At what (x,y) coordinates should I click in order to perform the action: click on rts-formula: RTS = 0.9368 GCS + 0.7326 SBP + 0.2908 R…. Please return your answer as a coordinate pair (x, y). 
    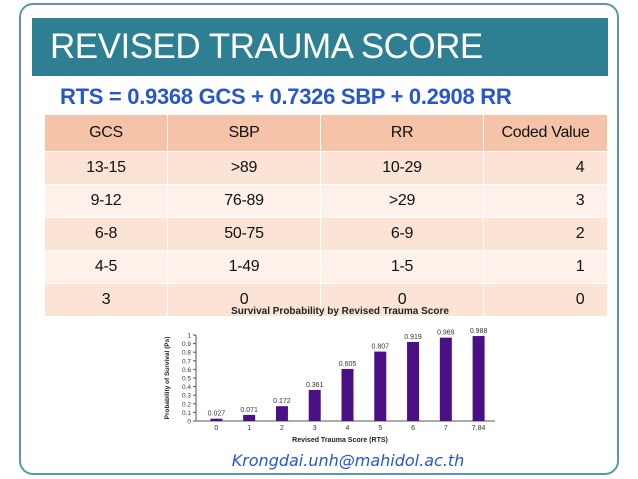
    Looking at the image, I should click on (286, 96).